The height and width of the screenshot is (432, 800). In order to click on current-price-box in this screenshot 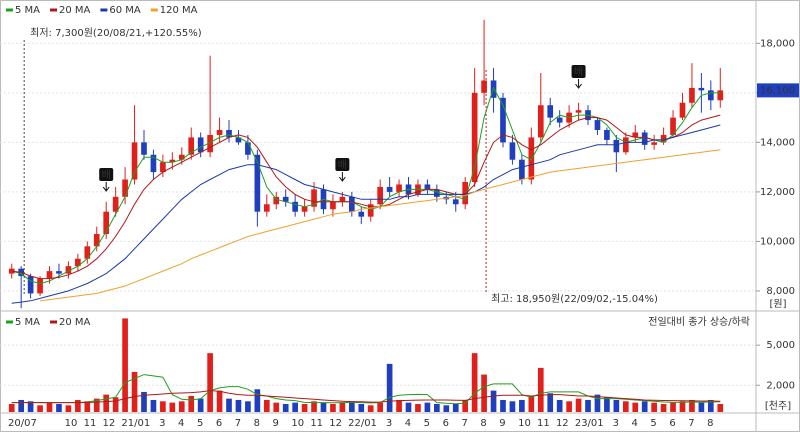, I will do `click(778, 90)`.